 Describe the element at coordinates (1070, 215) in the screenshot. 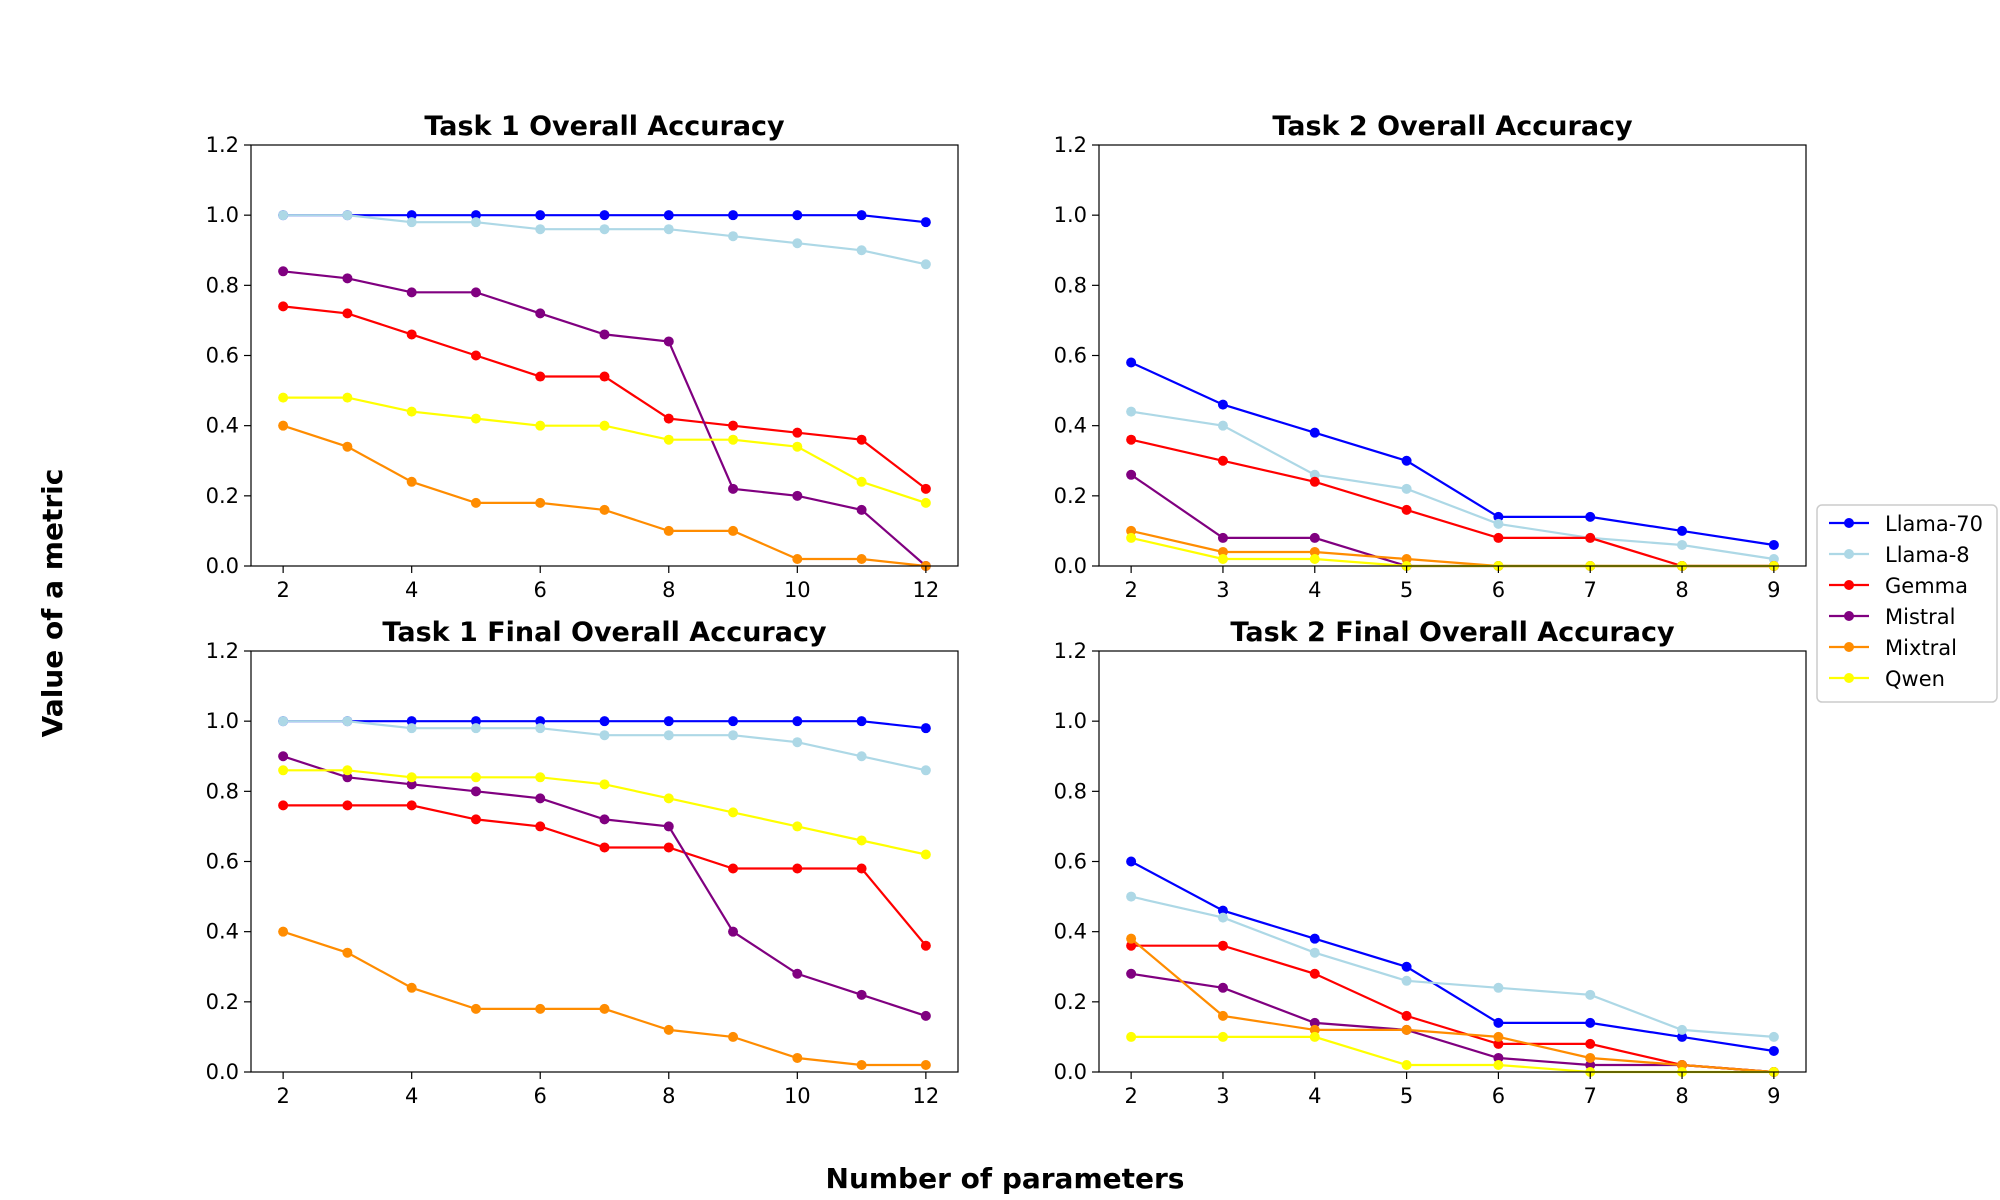

I see `y-tick-label: 1.0` at that location.